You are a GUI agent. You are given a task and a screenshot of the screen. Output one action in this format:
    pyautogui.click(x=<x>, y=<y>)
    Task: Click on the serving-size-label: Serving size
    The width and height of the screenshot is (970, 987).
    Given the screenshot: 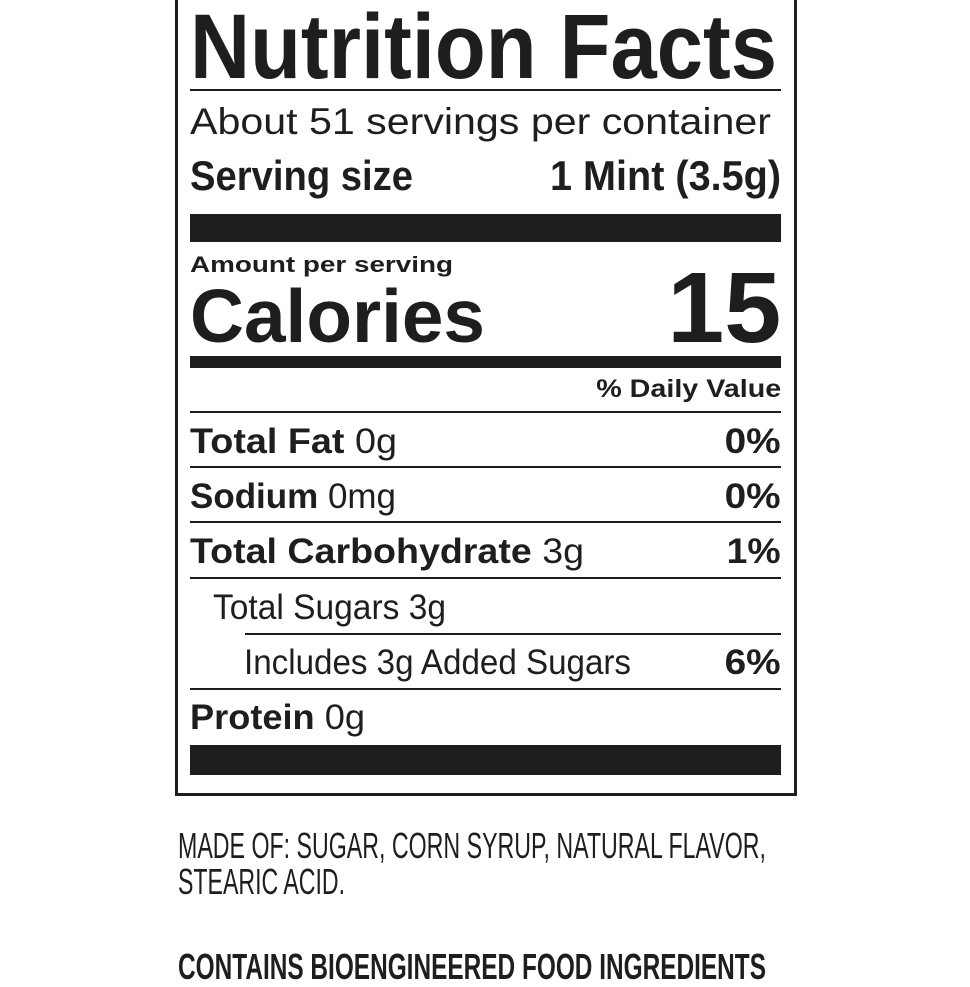 What is the action you would take?
    pyautogui.click(x=301, y=175)
    